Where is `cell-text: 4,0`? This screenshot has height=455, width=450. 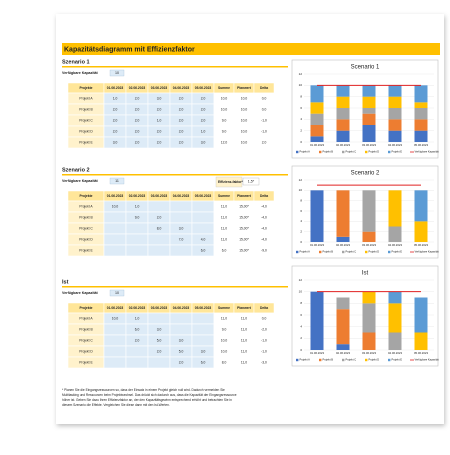 cell-text: 4,0 is located at coordinates (203, 239).